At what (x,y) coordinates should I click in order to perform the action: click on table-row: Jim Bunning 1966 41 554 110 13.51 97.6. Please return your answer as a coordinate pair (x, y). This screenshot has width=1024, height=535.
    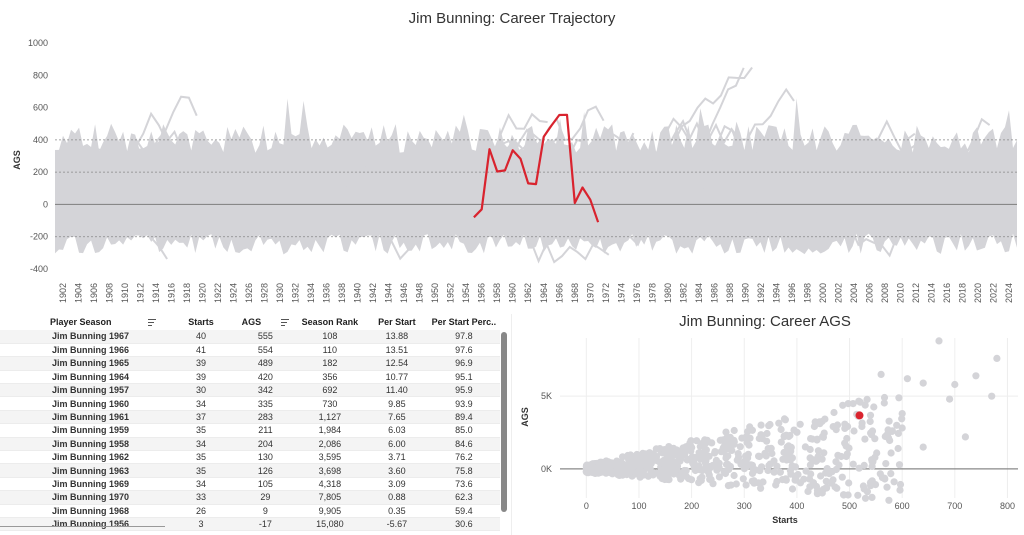
    Looking at the image, I should click on (250, 350).